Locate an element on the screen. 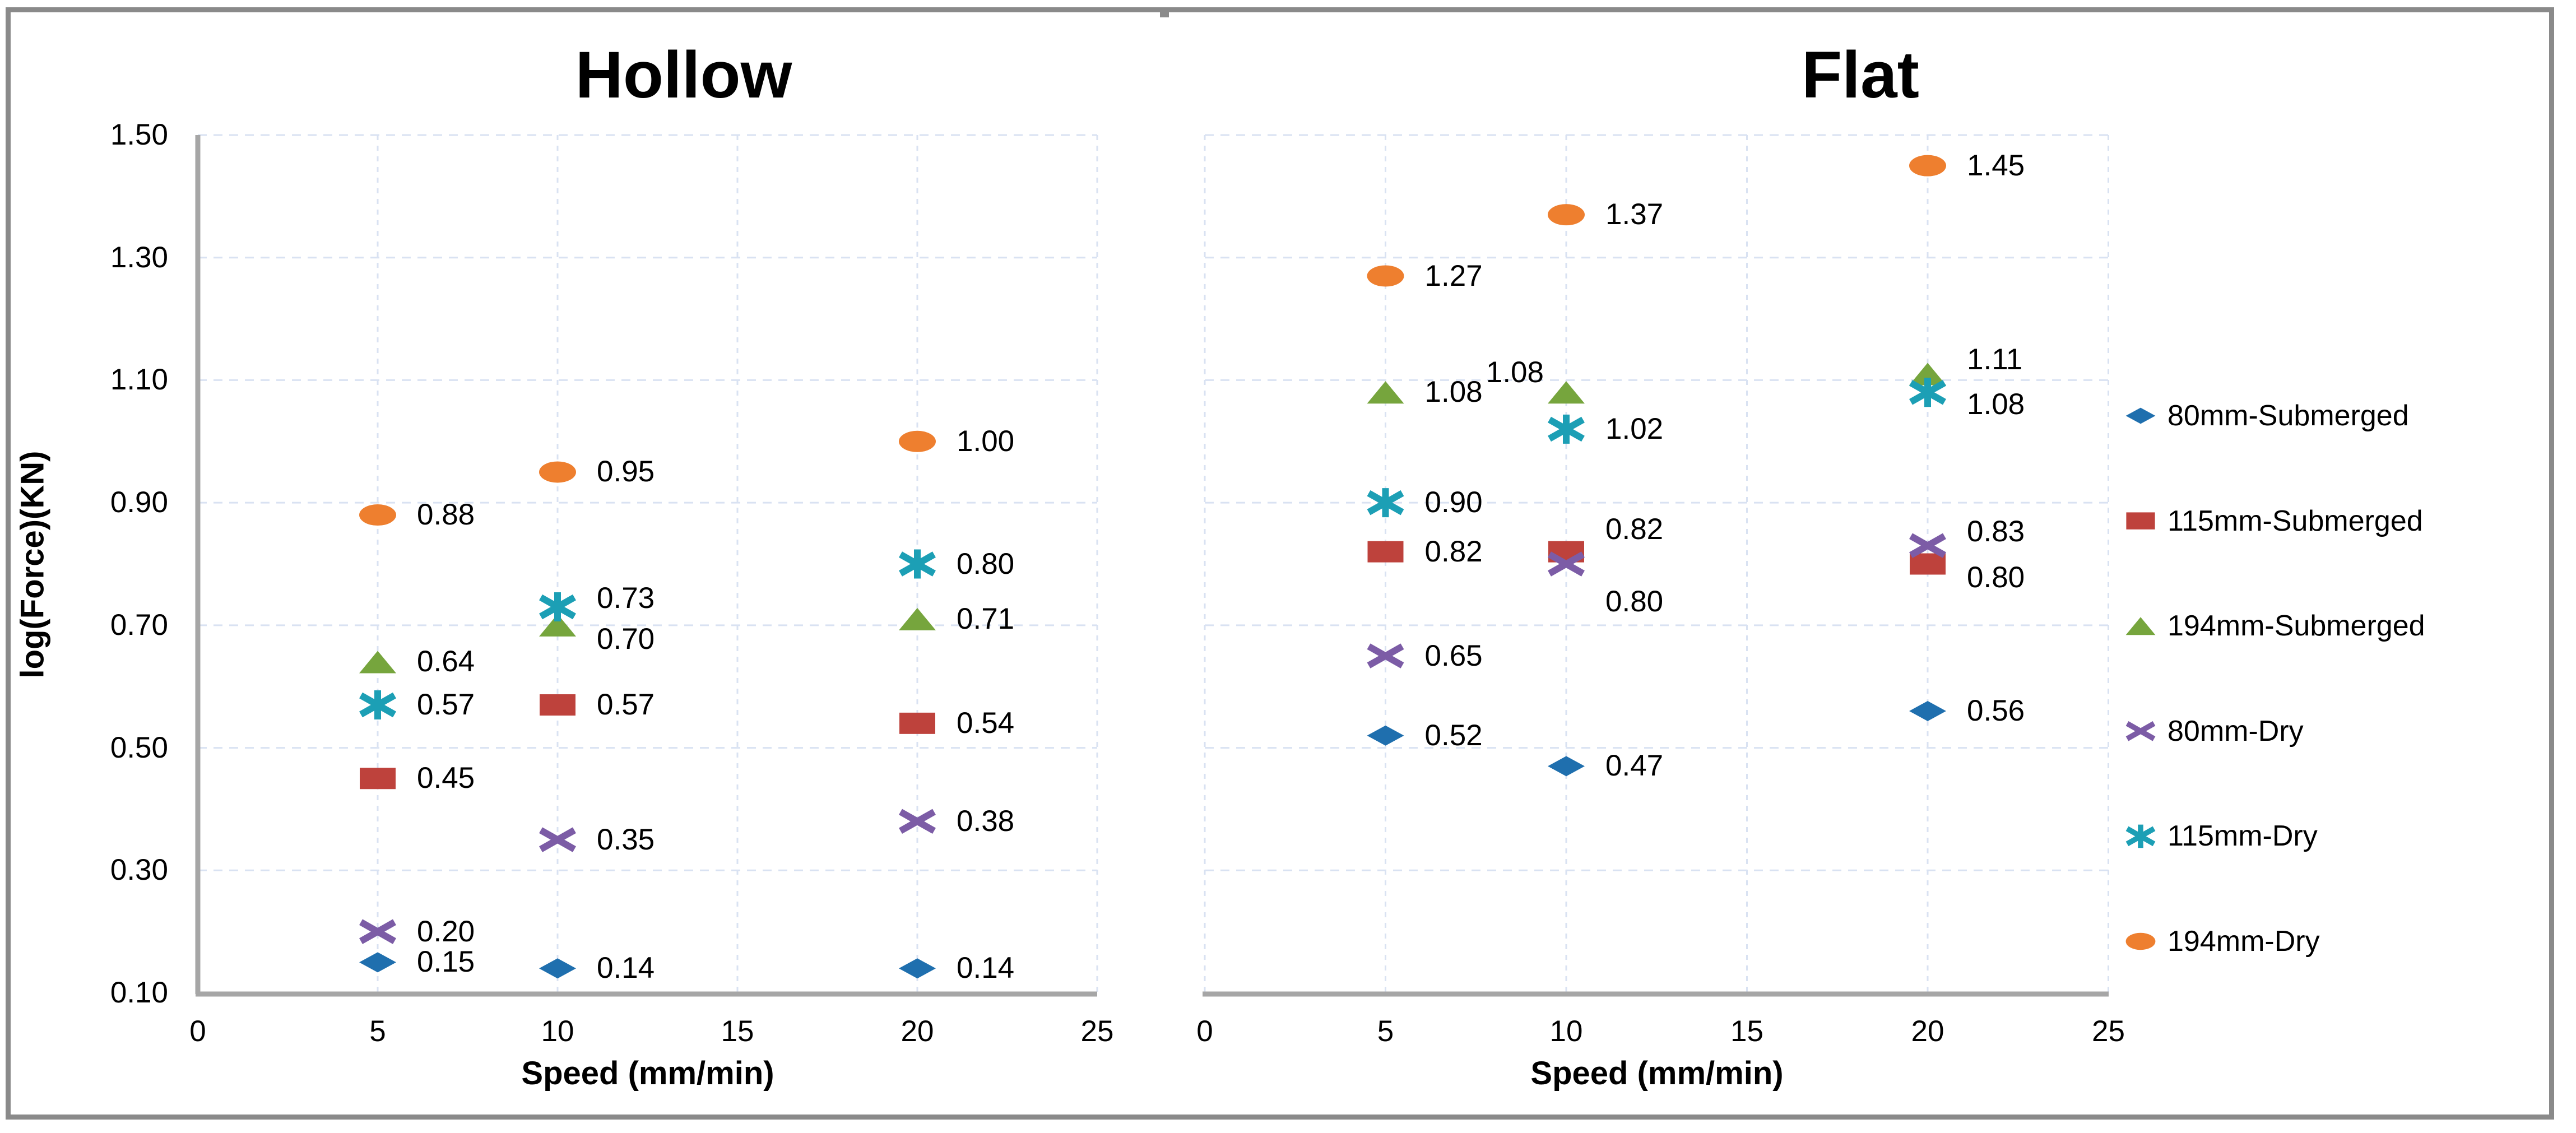 This screenshot has width=2576, height=1133. data-point-label: 1.45 is located at coordinates (1996, 165).